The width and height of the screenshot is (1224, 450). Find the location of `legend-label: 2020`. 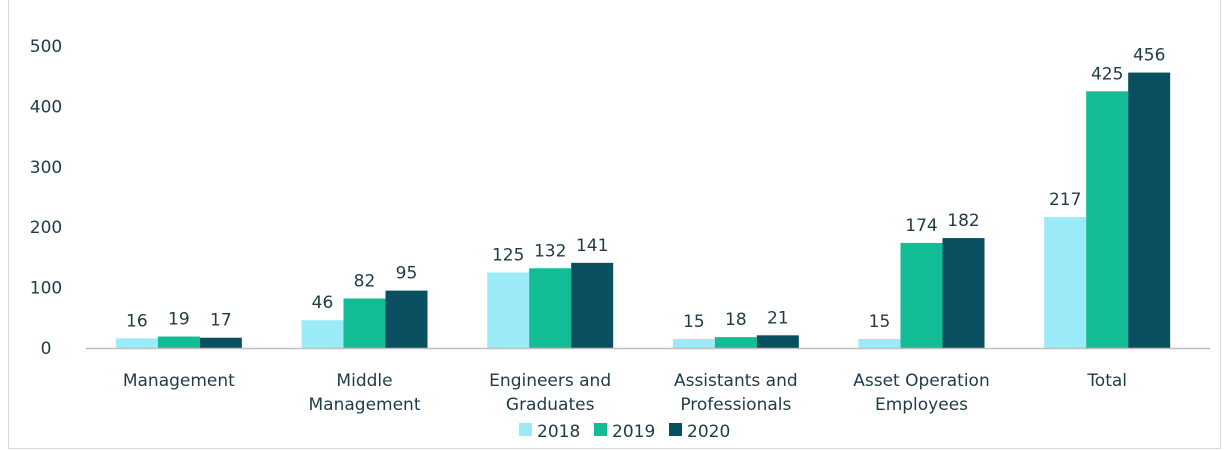

legend-label: 2020 is located at coordinates (708, 432).